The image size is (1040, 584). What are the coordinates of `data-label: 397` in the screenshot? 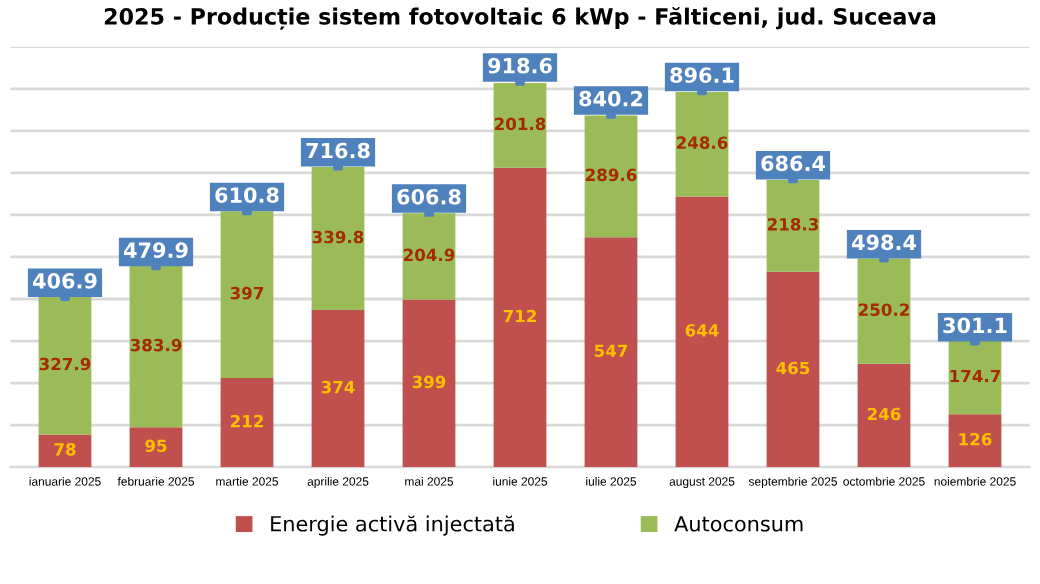 It's located at (247, 293).